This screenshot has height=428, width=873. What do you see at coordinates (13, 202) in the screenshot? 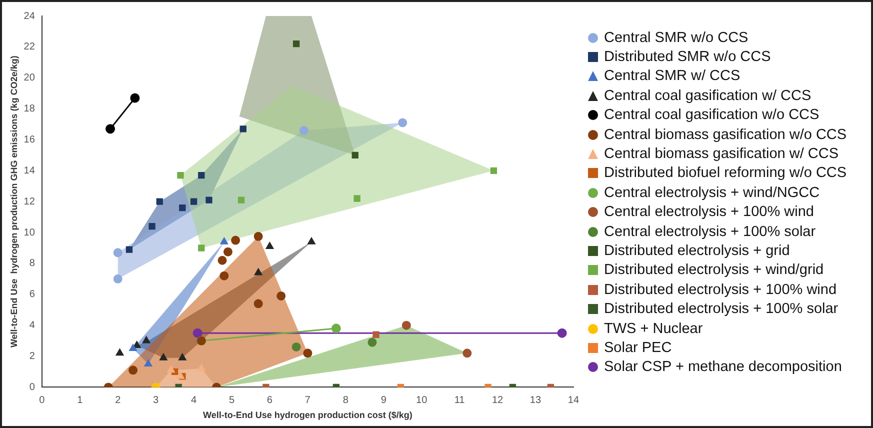
I see `y-axis-title: Well-to-End Use hydrogen production GHG emissions (kg CO2e/kg)` at bounding box center [13, 202].